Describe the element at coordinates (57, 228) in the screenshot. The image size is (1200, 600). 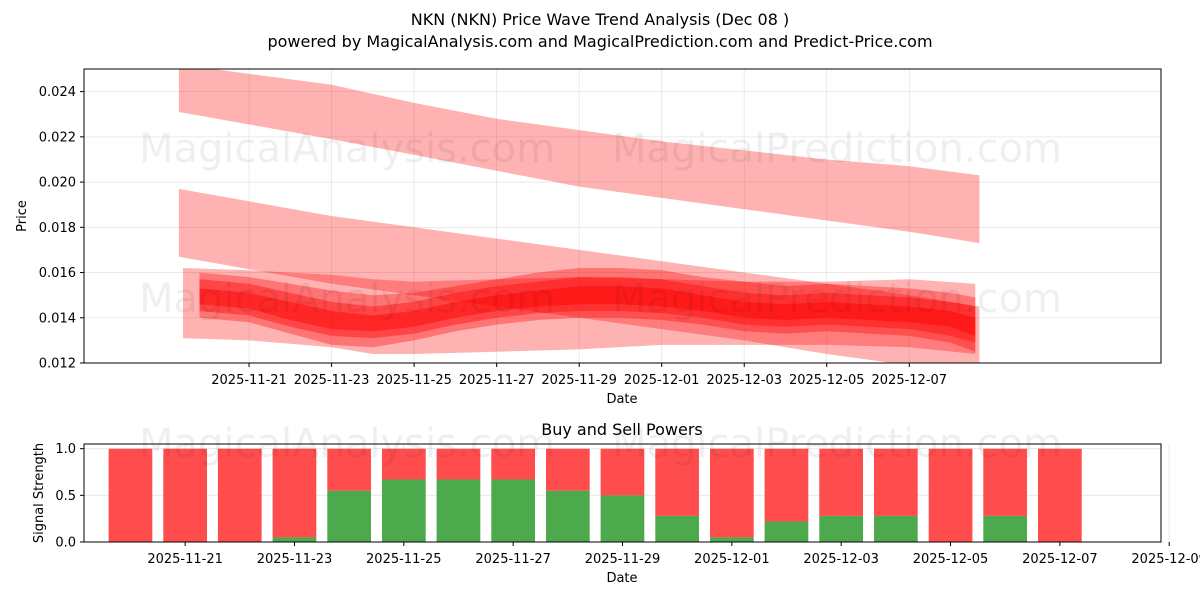
I see `price-y-tick-label: 0.018` at that location.